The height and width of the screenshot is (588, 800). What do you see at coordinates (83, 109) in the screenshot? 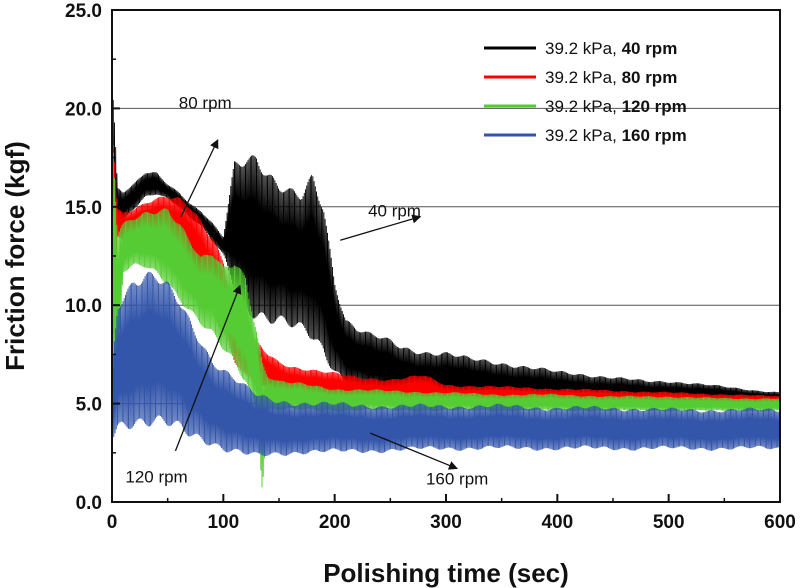
I see `y-tick-label: 20.0` at bounding box center [83, 109].